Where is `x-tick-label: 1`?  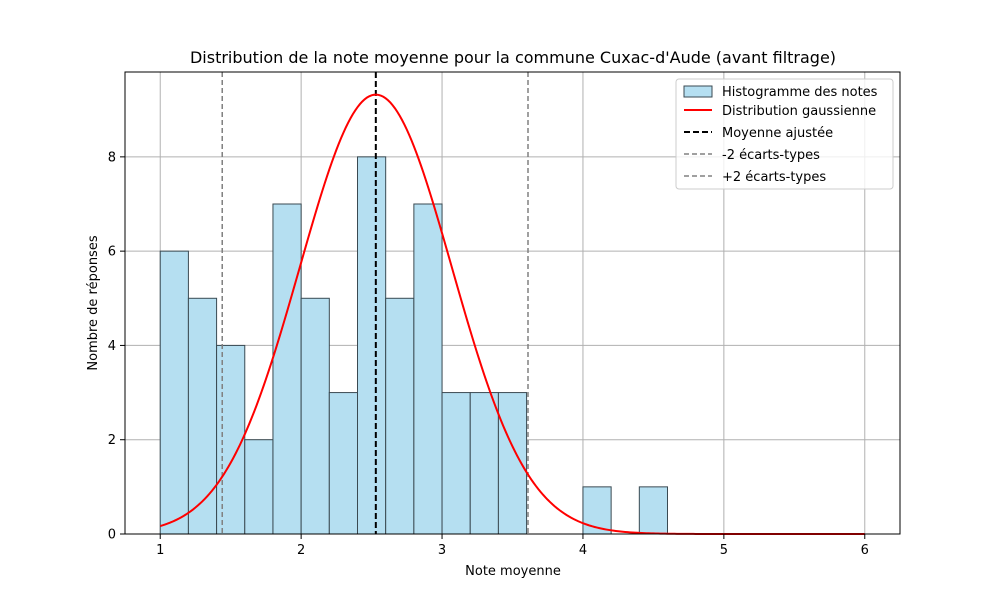
x-tick-label: 1 is located at coordinates (160, 550).